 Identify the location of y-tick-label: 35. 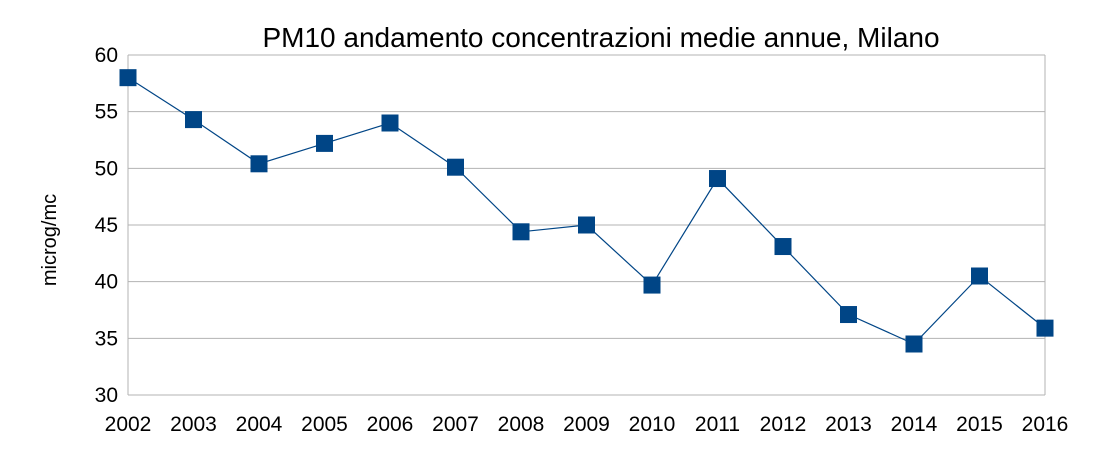
(106, 338).